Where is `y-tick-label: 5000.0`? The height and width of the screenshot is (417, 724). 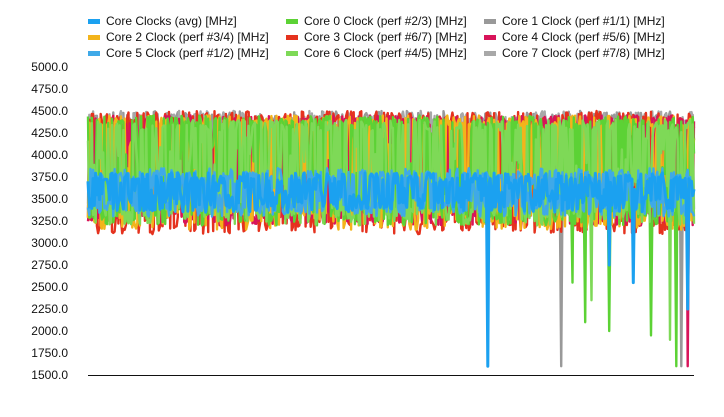 y-tick-label: 5000.0 is located at coordinates (49, 67).